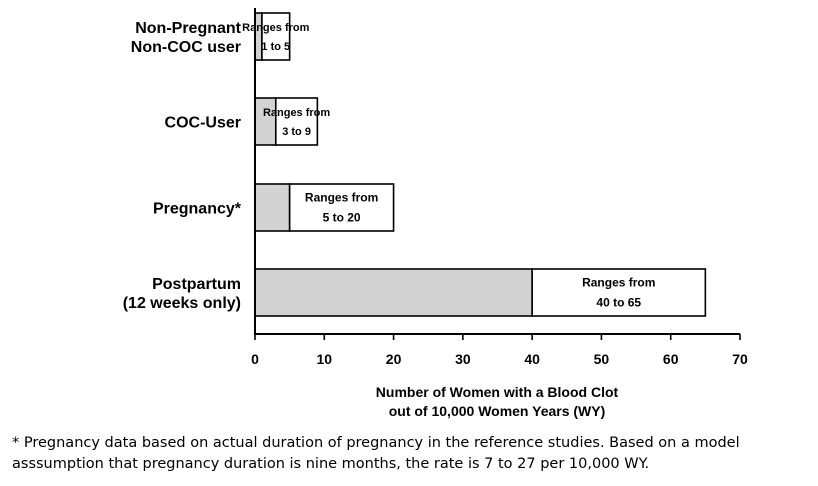  I want to click on category-label-postpartum-12-weeks-only-2: (12 weeks only), so click(182, 303).